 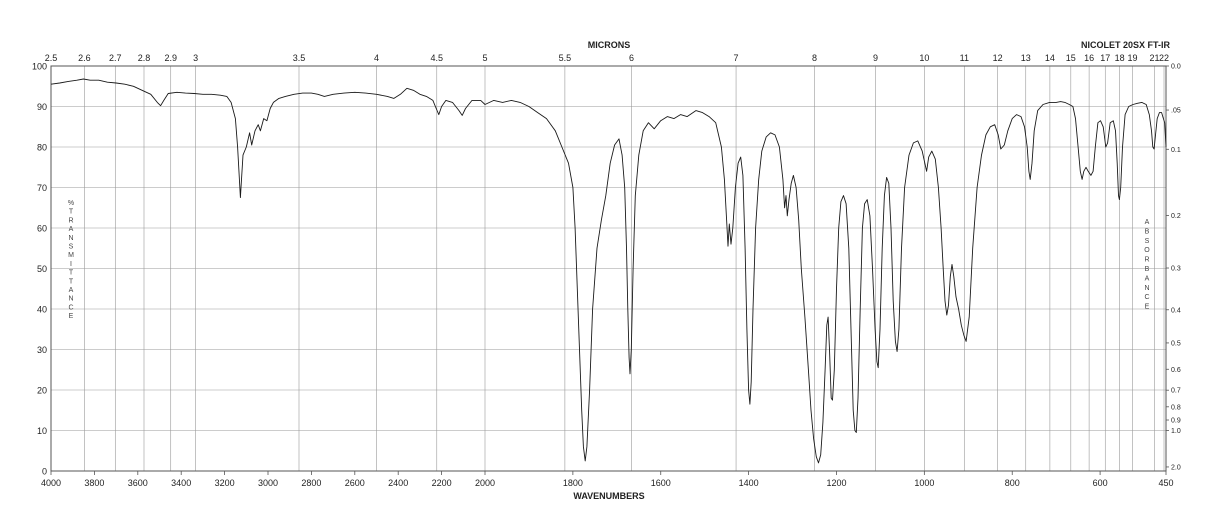 I want to click on wavenumber-tick-label: 3600, so click(x=138, y=483).